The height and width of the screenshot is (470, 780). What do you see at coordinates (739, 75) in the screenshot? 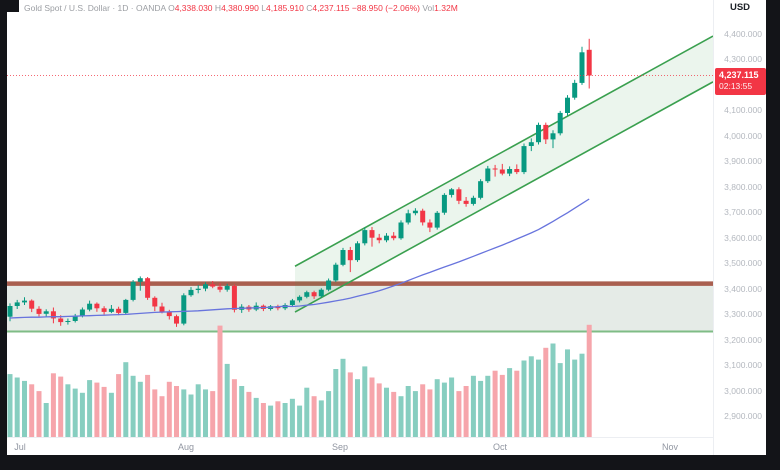
I see `last-price-value: 4,237.115` at bounding box center [739, 75].